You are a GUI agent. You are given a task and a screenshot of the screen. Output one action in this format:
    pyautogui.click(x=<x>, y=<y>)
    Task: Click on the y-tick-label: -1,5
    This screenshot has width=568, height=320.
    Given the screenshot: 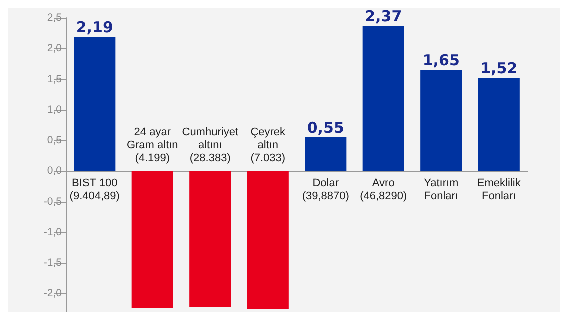 What is the action you would take?
    pyautogui.click(x=53, y=263)
    